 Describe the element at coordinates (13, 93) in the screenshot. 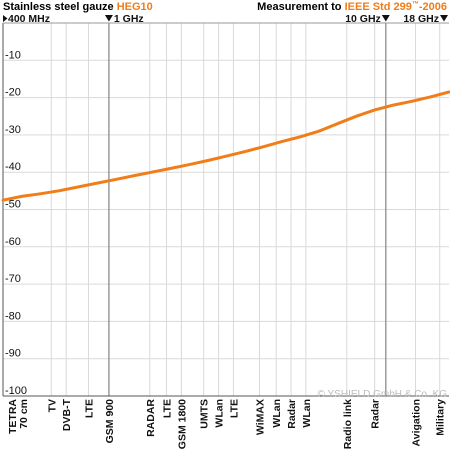

I see `y-tick-label: -20` at that location.